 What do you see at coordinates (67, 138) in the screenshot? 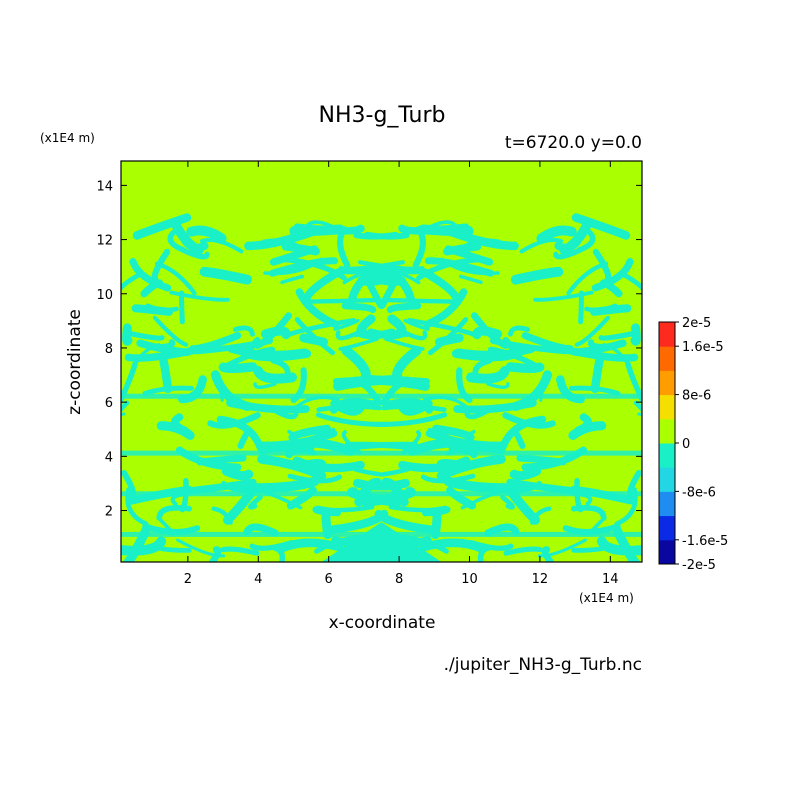
I see `y-unit-label: (x1E4 m)` at bounding box center [67, 138].